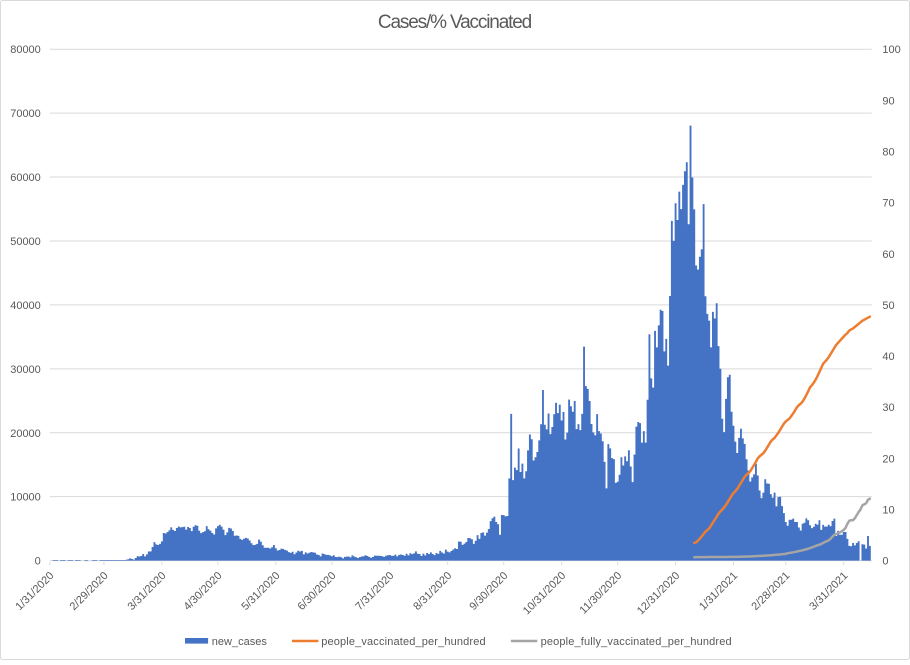  I want to click on svg-text: 100, so click(891, 50).